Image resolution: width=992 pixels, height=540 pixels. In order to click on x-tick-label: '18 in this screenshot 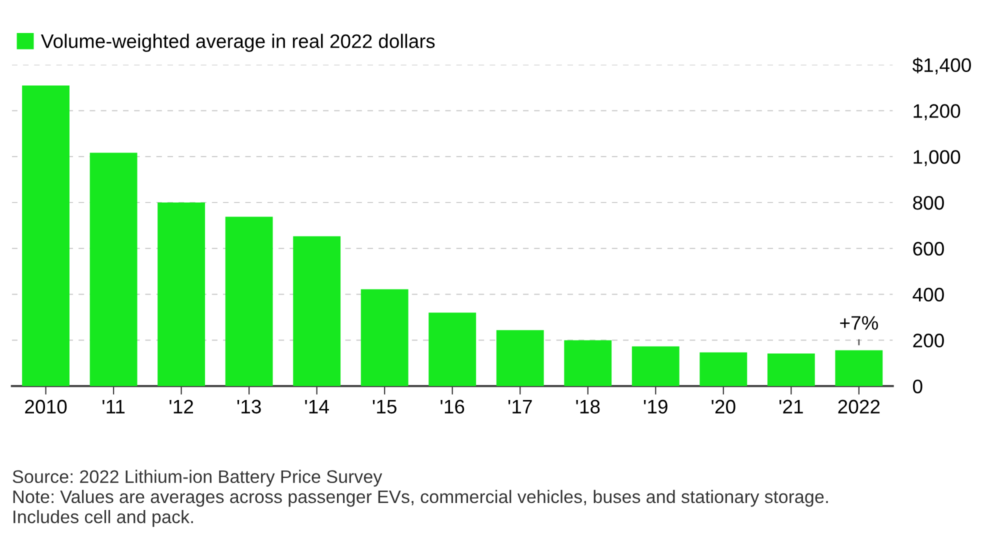, I will do `click(588, 407)`.